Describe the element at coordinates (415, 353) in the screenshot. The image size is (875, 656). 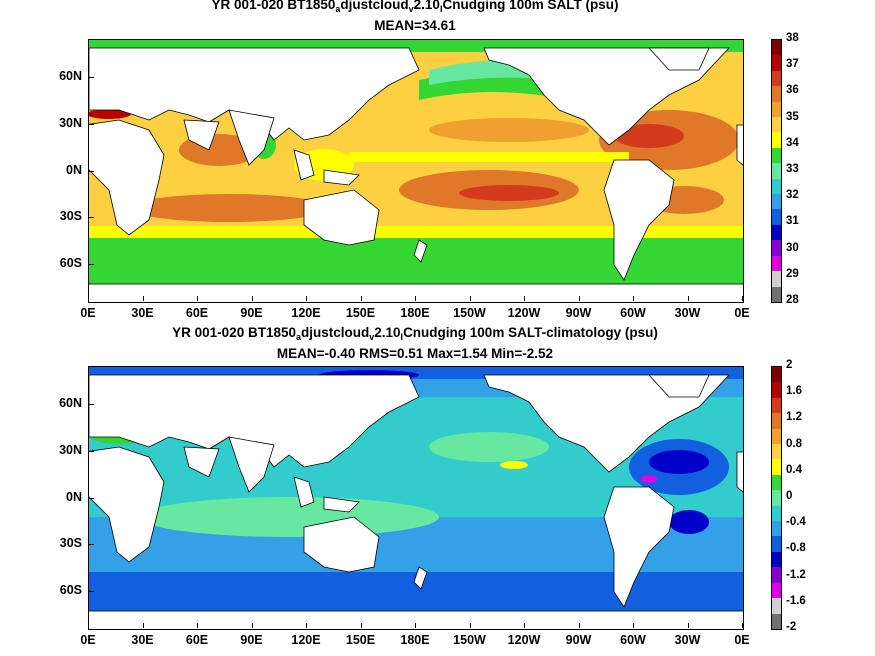
I see `bottom-map-stats: MEAN=-0.40 RMS=0.51 Max=1.54 Min=-2.52` at that location.